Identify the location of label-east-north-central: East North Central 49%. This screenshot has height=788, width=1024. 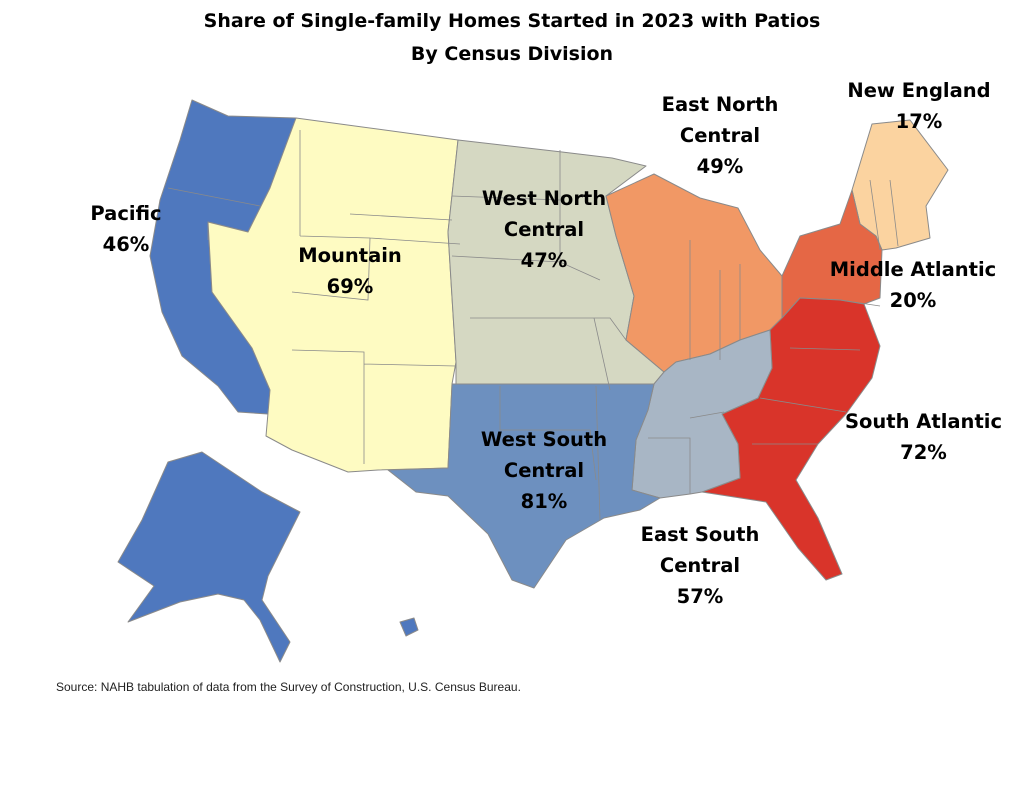
(720, 135).